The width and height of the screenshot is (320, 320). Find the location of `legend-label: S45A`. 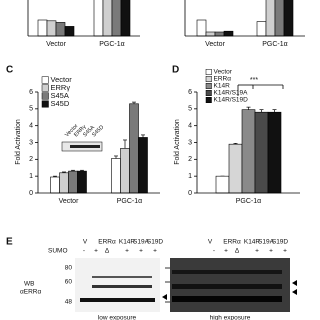

legend-label: S45A is located at coordinates (60, 95).